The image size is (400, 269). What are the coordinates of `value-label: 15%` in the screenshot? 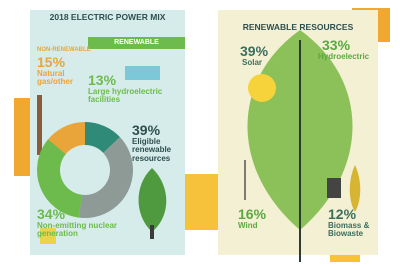 It's located at (51, 62).